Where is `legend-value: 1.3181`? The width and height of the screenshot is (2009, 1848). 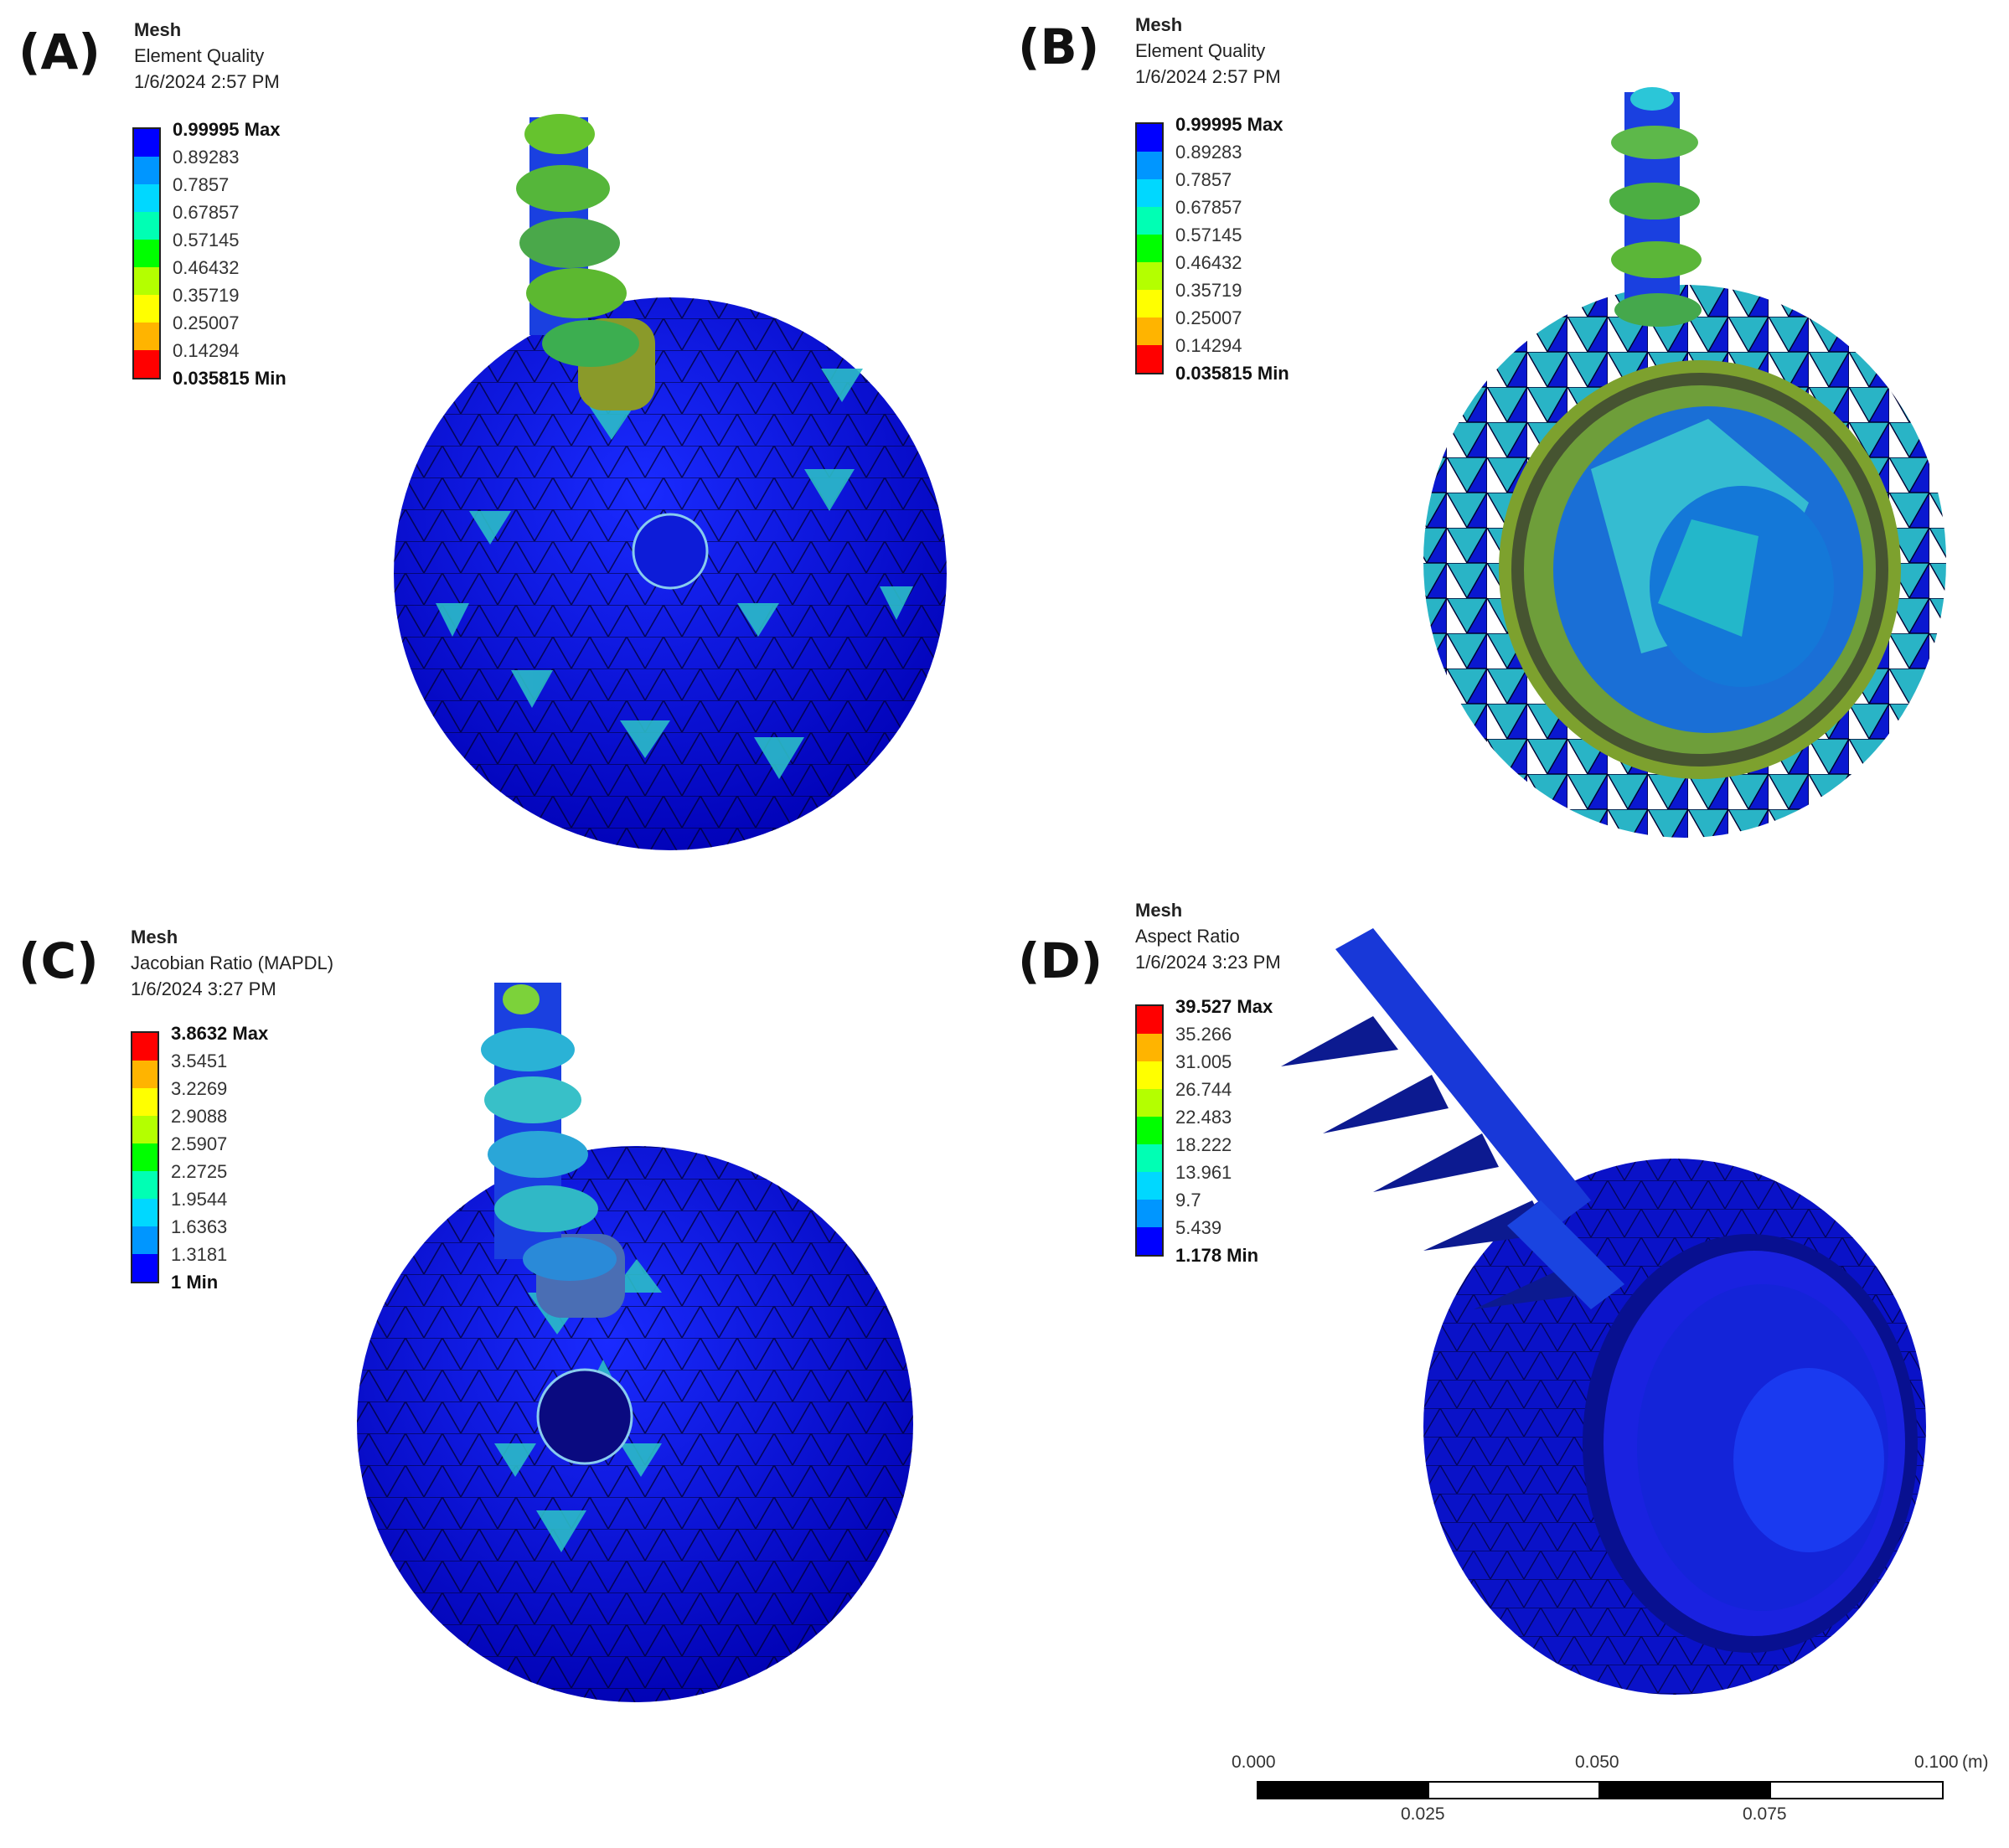
legend-value: 1.3181 is located at coordinates (200, 1254).